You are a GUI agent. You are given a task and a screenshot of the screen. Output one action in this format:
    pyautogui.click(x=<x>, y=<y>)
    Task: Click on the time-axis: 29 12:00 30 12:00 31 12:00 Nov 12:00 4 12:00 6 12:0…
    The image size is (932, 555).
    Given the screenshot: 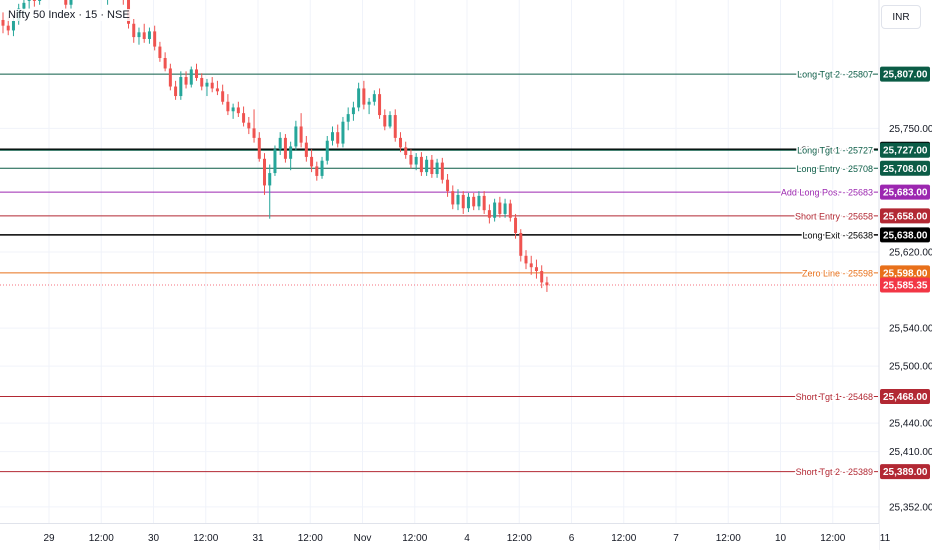 What is the action you would take?
    pyautogui.click(x=445, y=536)
    